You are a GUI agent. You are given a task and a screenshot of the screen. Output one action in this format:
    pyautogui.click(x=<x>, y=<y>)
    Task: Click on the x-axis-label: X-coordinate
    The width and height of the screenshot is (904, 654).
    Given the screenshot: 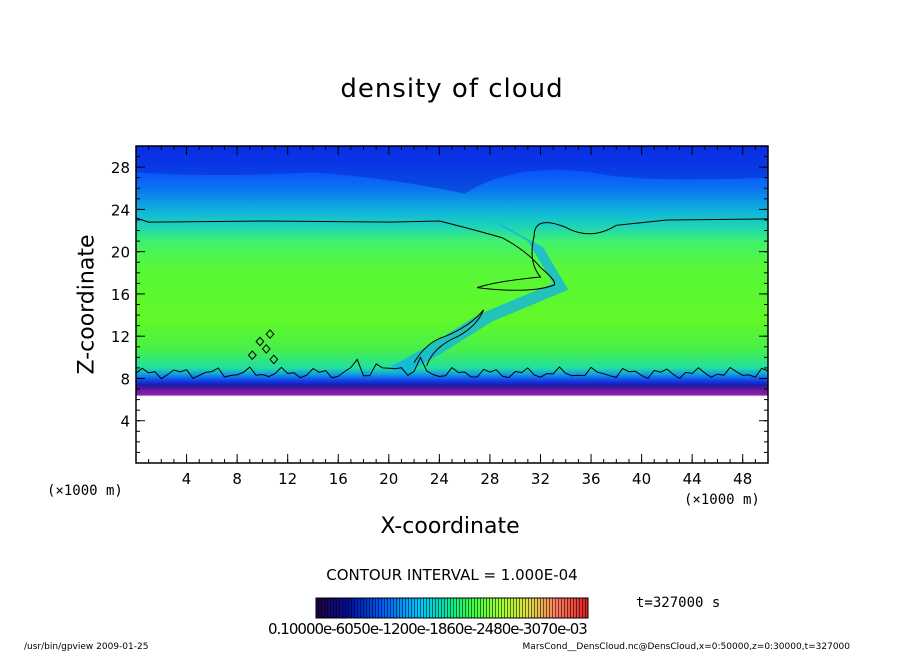 What is the action you would take?
    pyautogui.click(x=450, y=526)
    